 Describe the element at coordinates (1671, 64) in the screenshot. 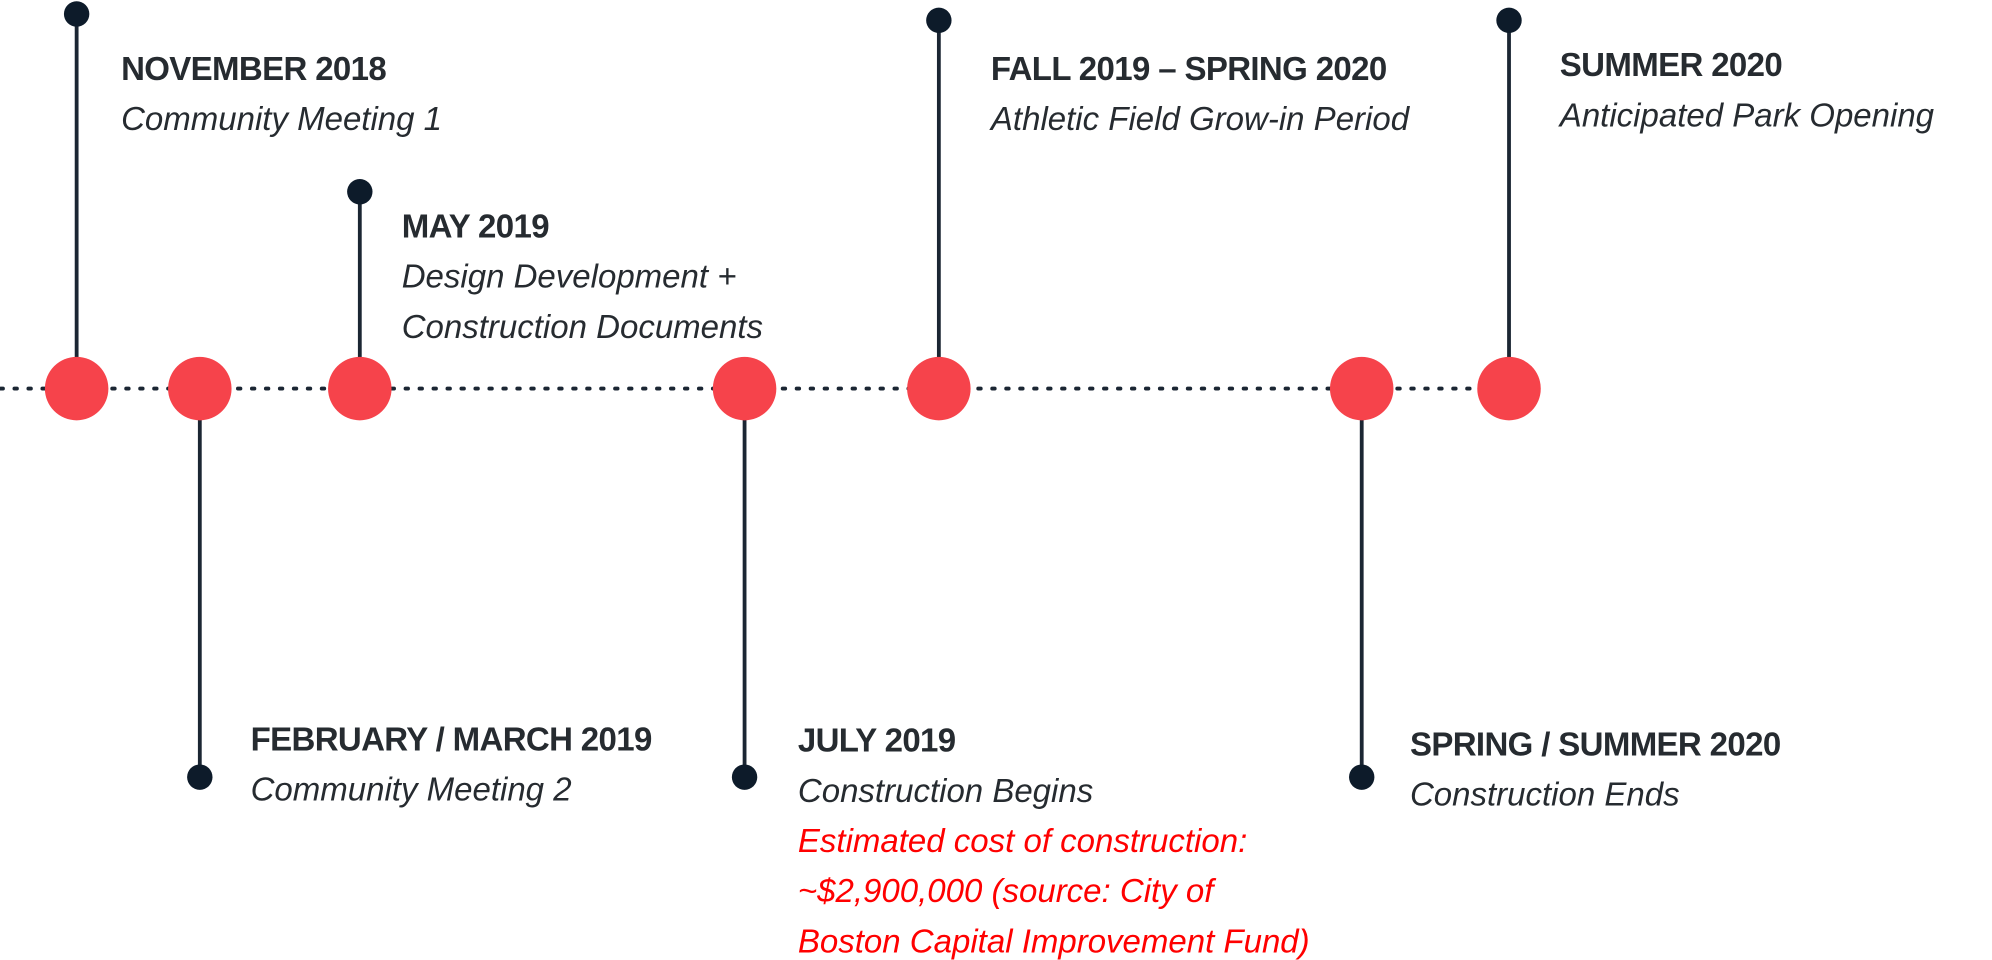

I see `event-date: SUMMER 2020` at that location.